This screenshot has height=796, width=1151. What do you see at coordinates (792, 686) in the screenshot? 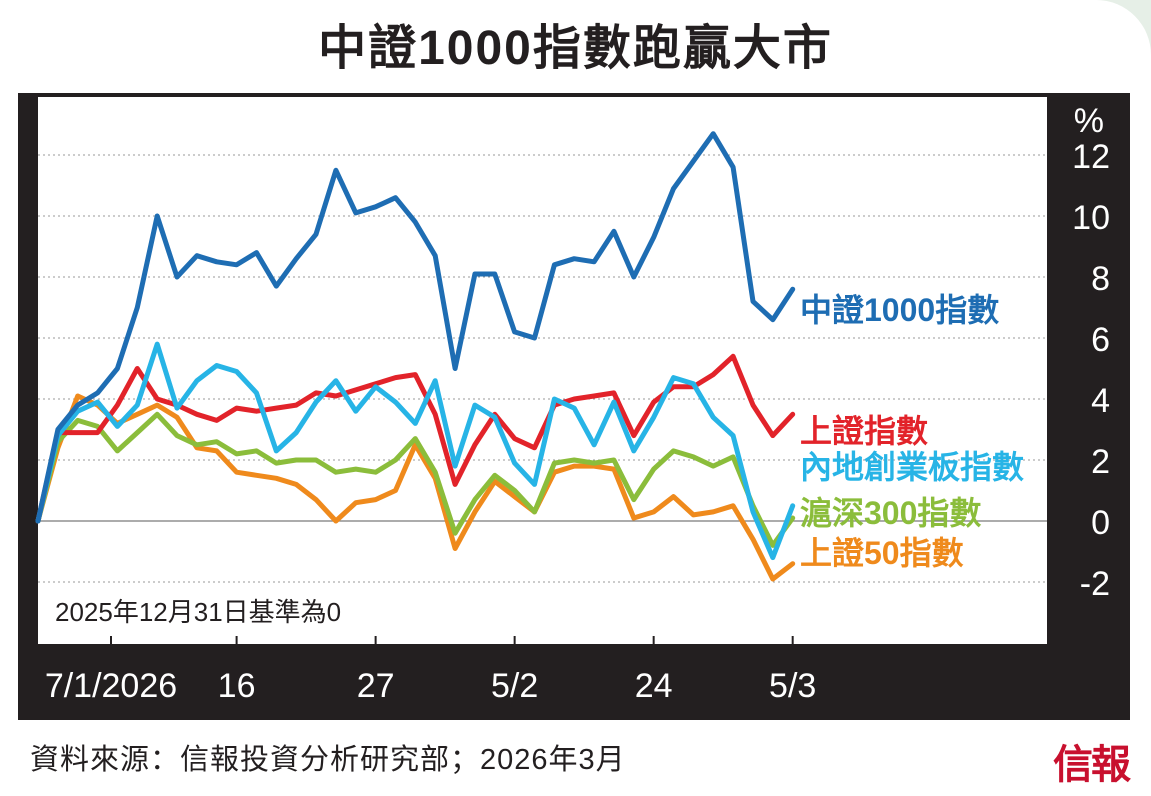
I see `x-tick-label: 5/3` at bounding box center [792, 686].